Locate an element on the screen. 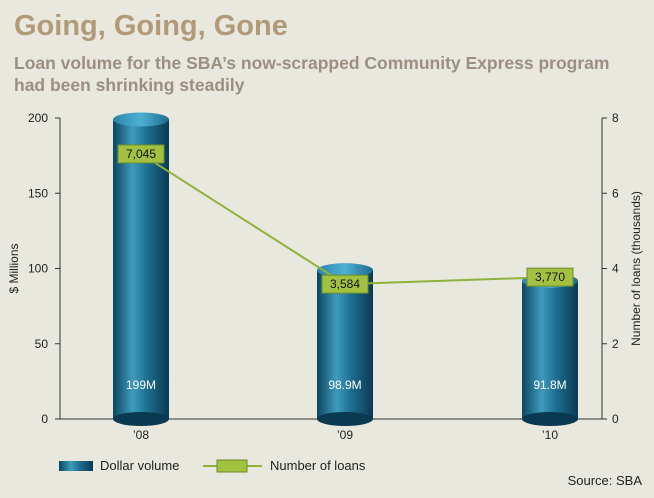 The image size is (654, 498). source-note: Source: SBA is located at coordinates (604, 480).